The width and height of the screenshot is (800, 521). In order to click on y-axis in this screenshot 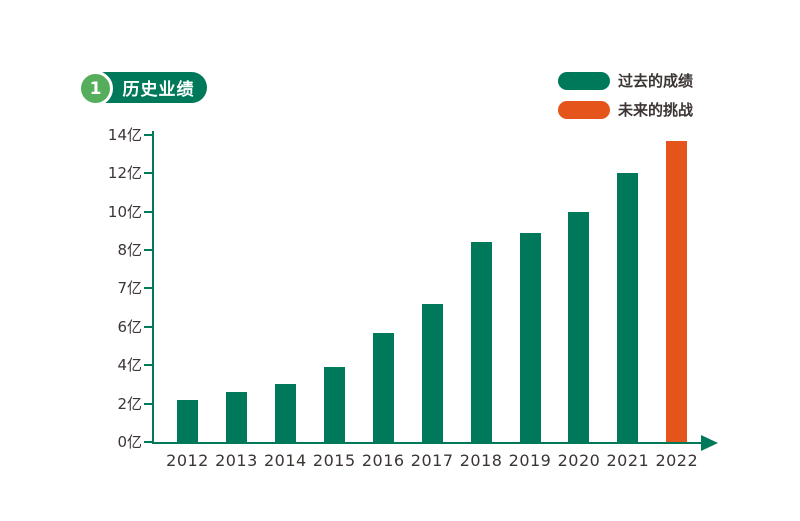, I will do `click(153, 287)`.